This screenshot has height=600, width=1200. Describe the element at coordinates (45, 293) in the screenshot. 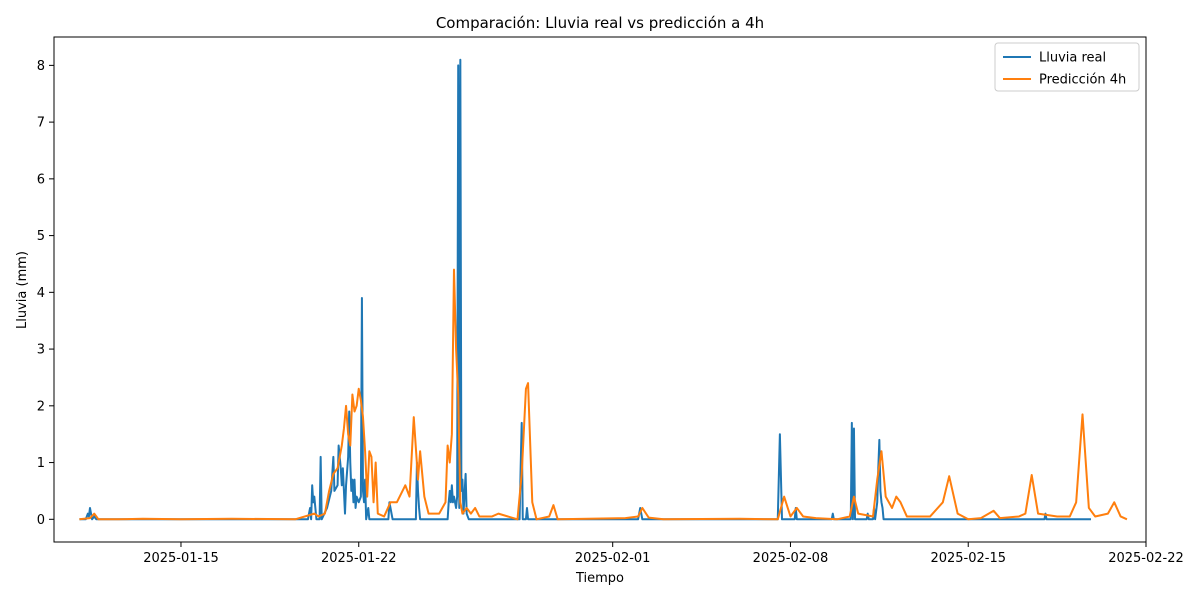

I see `y-axis: 0 1 2 3 4 5 6 7 8` at that location.